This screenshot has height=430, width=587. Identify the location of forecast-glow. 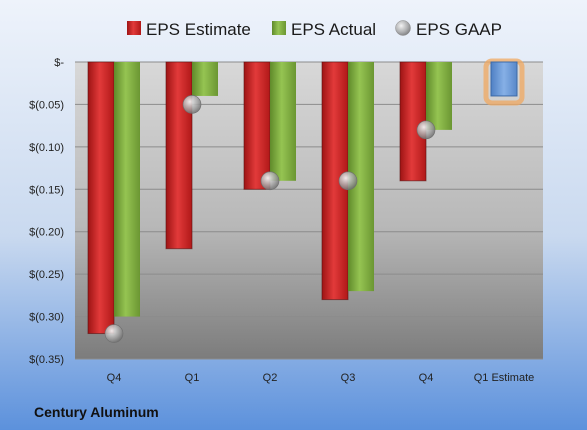
(504, 82).